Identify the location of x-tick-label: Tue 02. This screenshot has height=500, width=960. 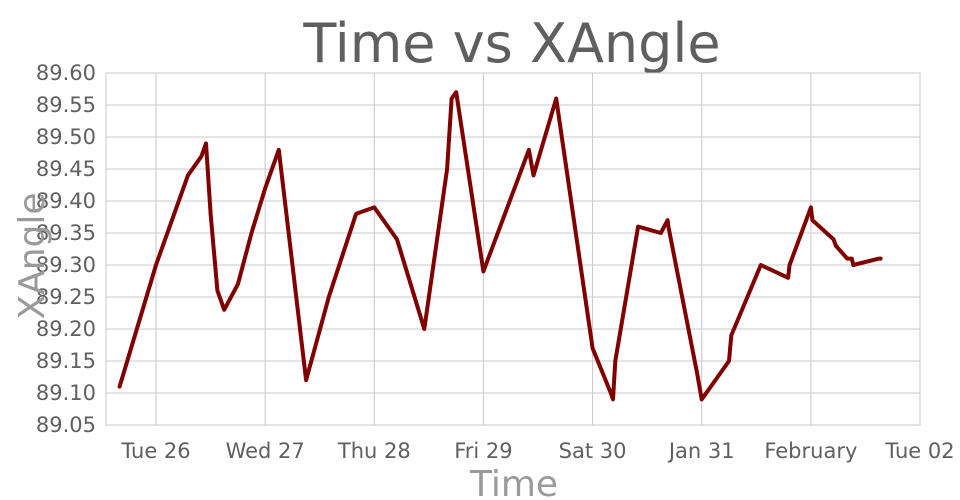
(919, 451).